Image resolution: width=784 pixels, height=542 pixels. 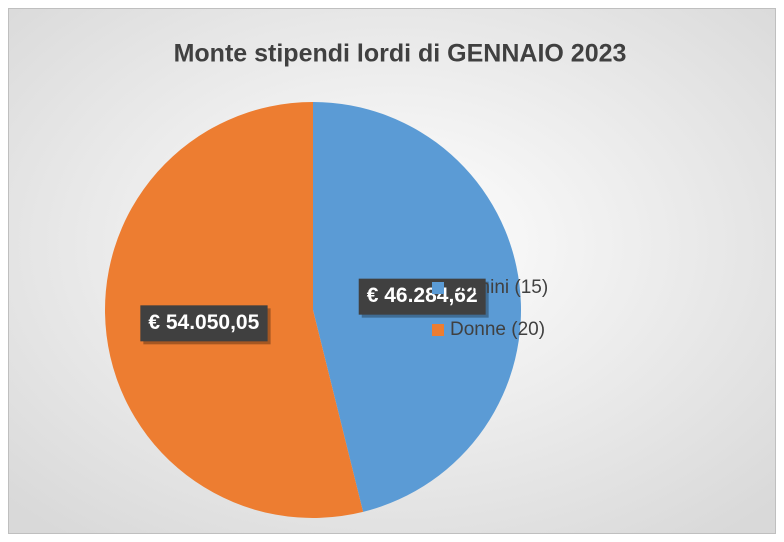 I want to click on data-label-text: € 46.284,62, so click(x=422, y=295).